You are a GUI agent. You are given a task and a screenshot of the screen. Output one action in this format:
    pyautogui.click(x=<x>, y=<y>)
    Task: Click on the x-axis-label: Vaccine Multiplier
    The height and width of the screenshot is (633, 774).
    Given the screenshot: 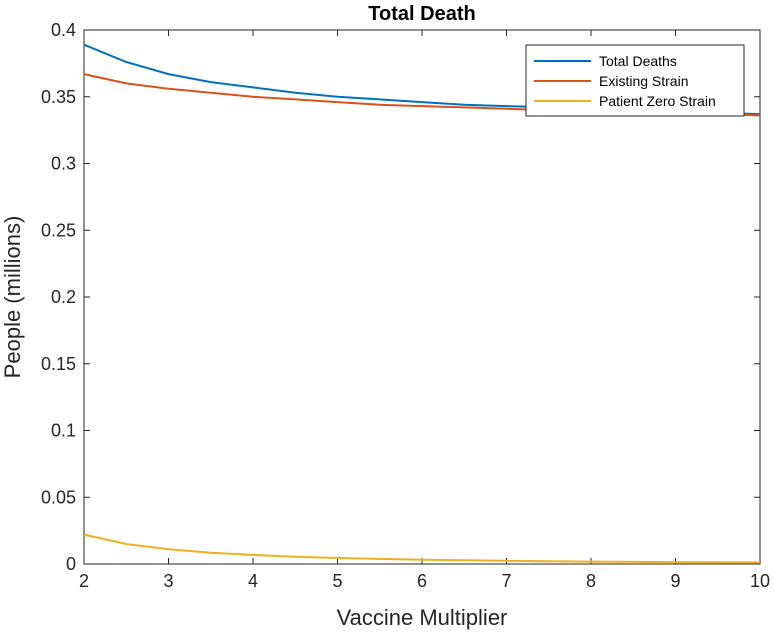 What is the action you would take?
    pyautogui.click(x=422, y=617)
    